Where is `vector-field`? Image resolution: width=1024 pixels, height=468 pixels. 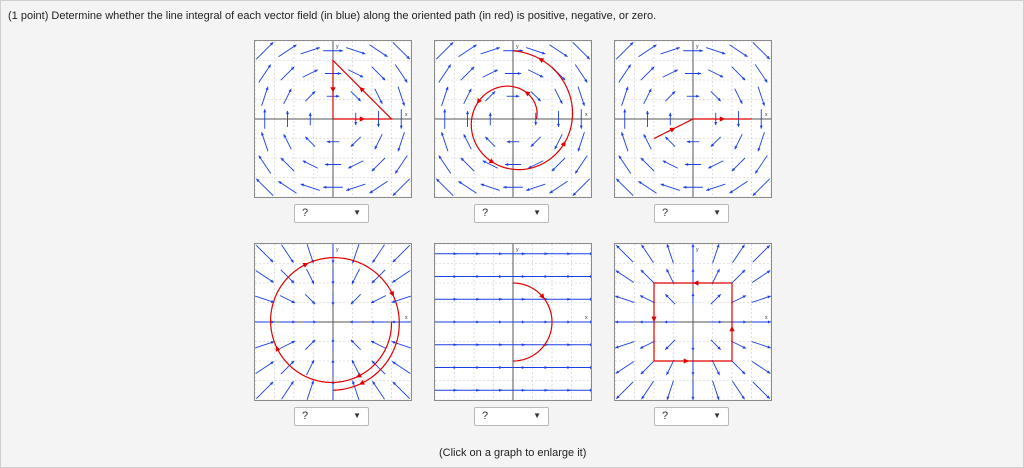
vector-field is located at coordinates (513, 322).